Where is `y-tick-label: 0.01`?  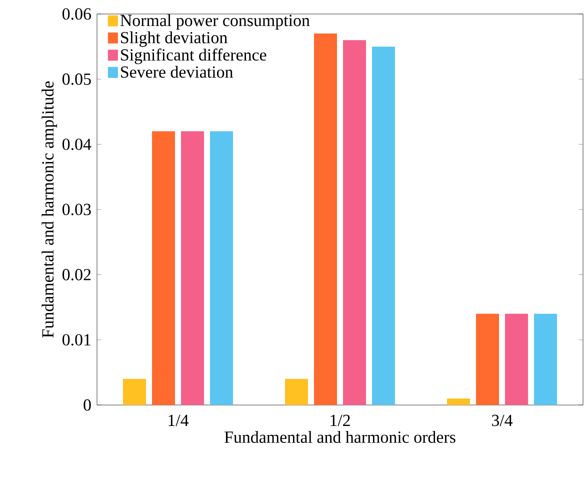
y-tick-label: 0.01 is located at coordinates (76, 340).